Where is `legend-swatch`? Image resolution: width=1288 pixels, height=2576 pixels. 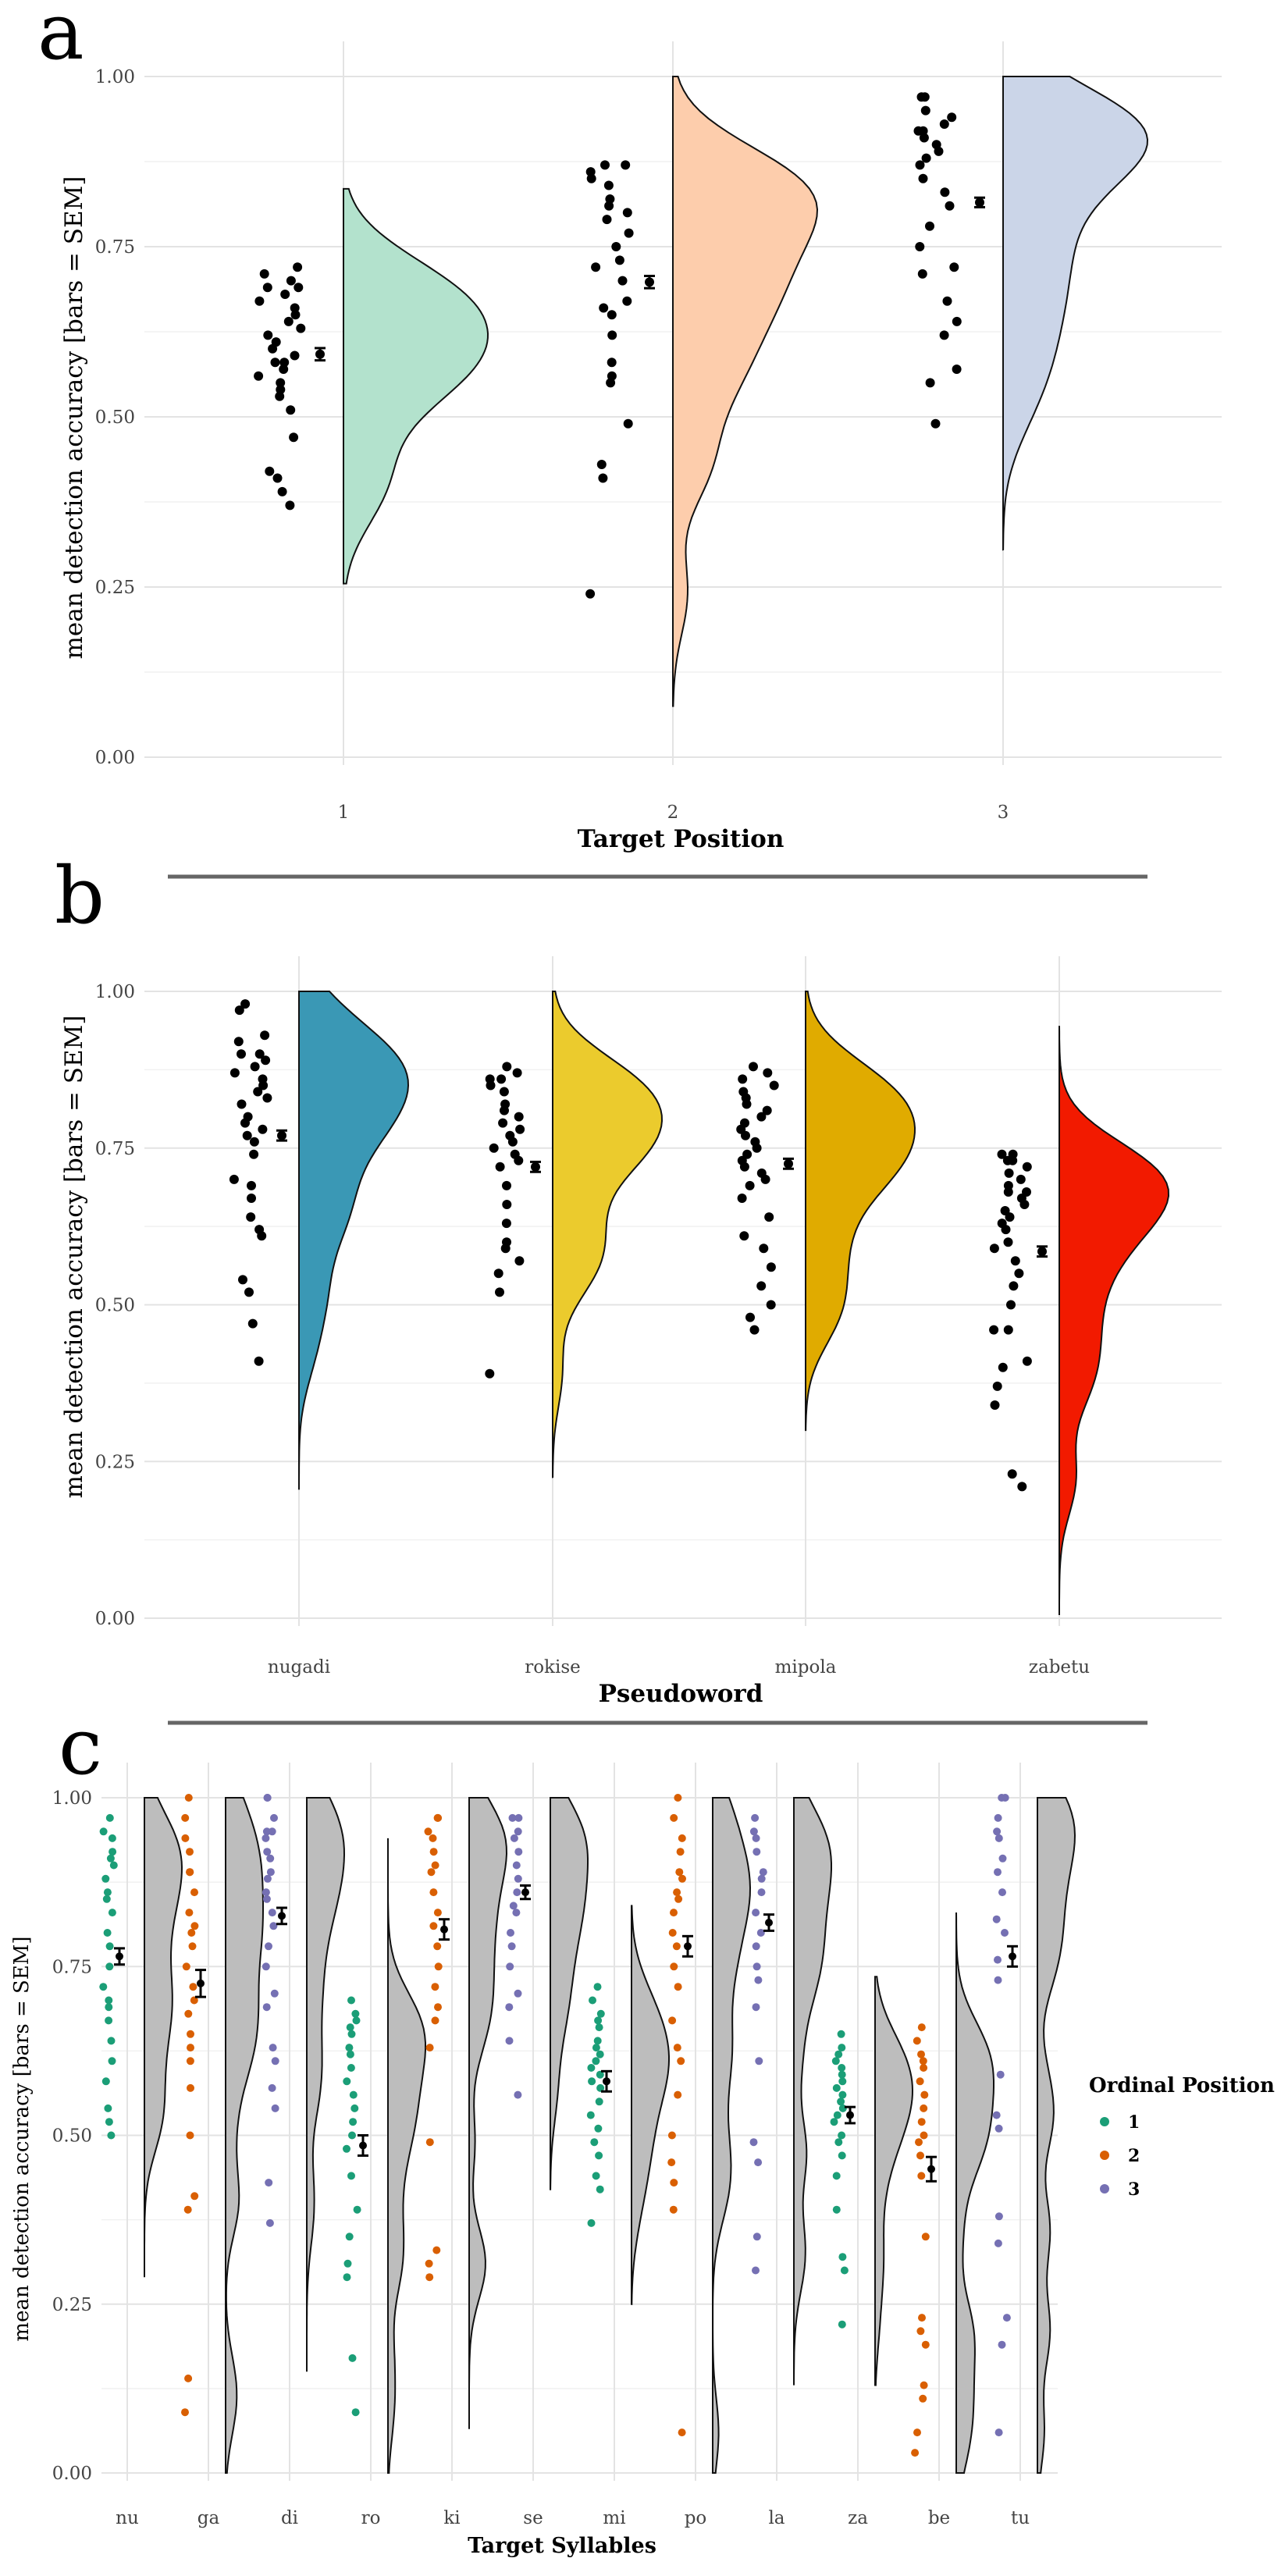 legend-swatch is located at coordinates (1104, 2189).